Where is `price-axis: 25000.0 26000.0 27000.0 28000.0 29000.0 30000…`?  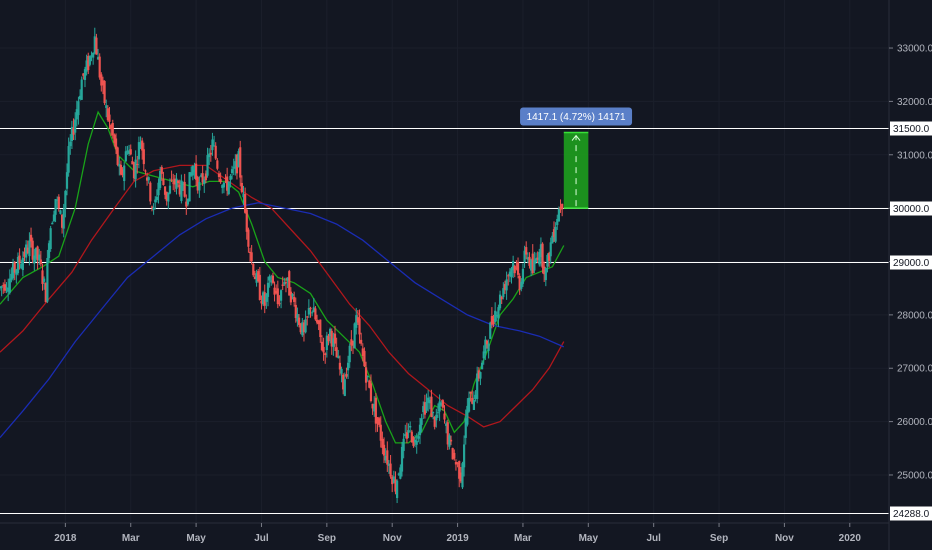 price-axis: 25000.0 26000.0 27000.0 28000.0 29000.0 30000… is located at coordinates (910, 282).